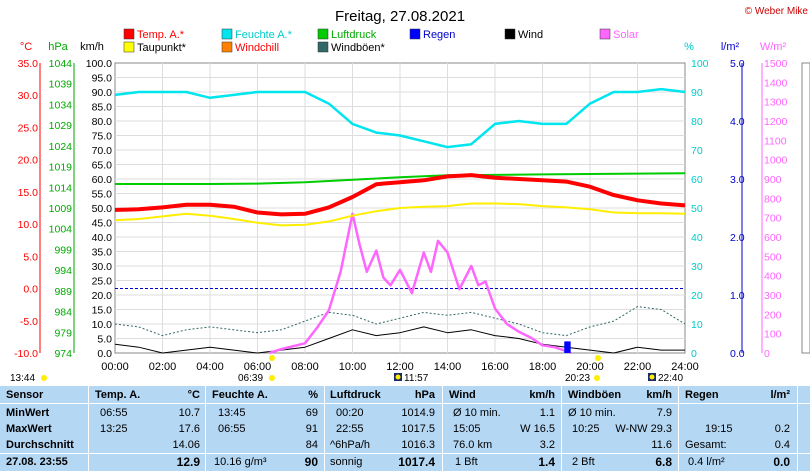 The height and width of the screenshot is (471, 810). Describe the element at coordinates (466, 462) in the screenshot. I see `current-wind-bft: 1 Bft` at that location.